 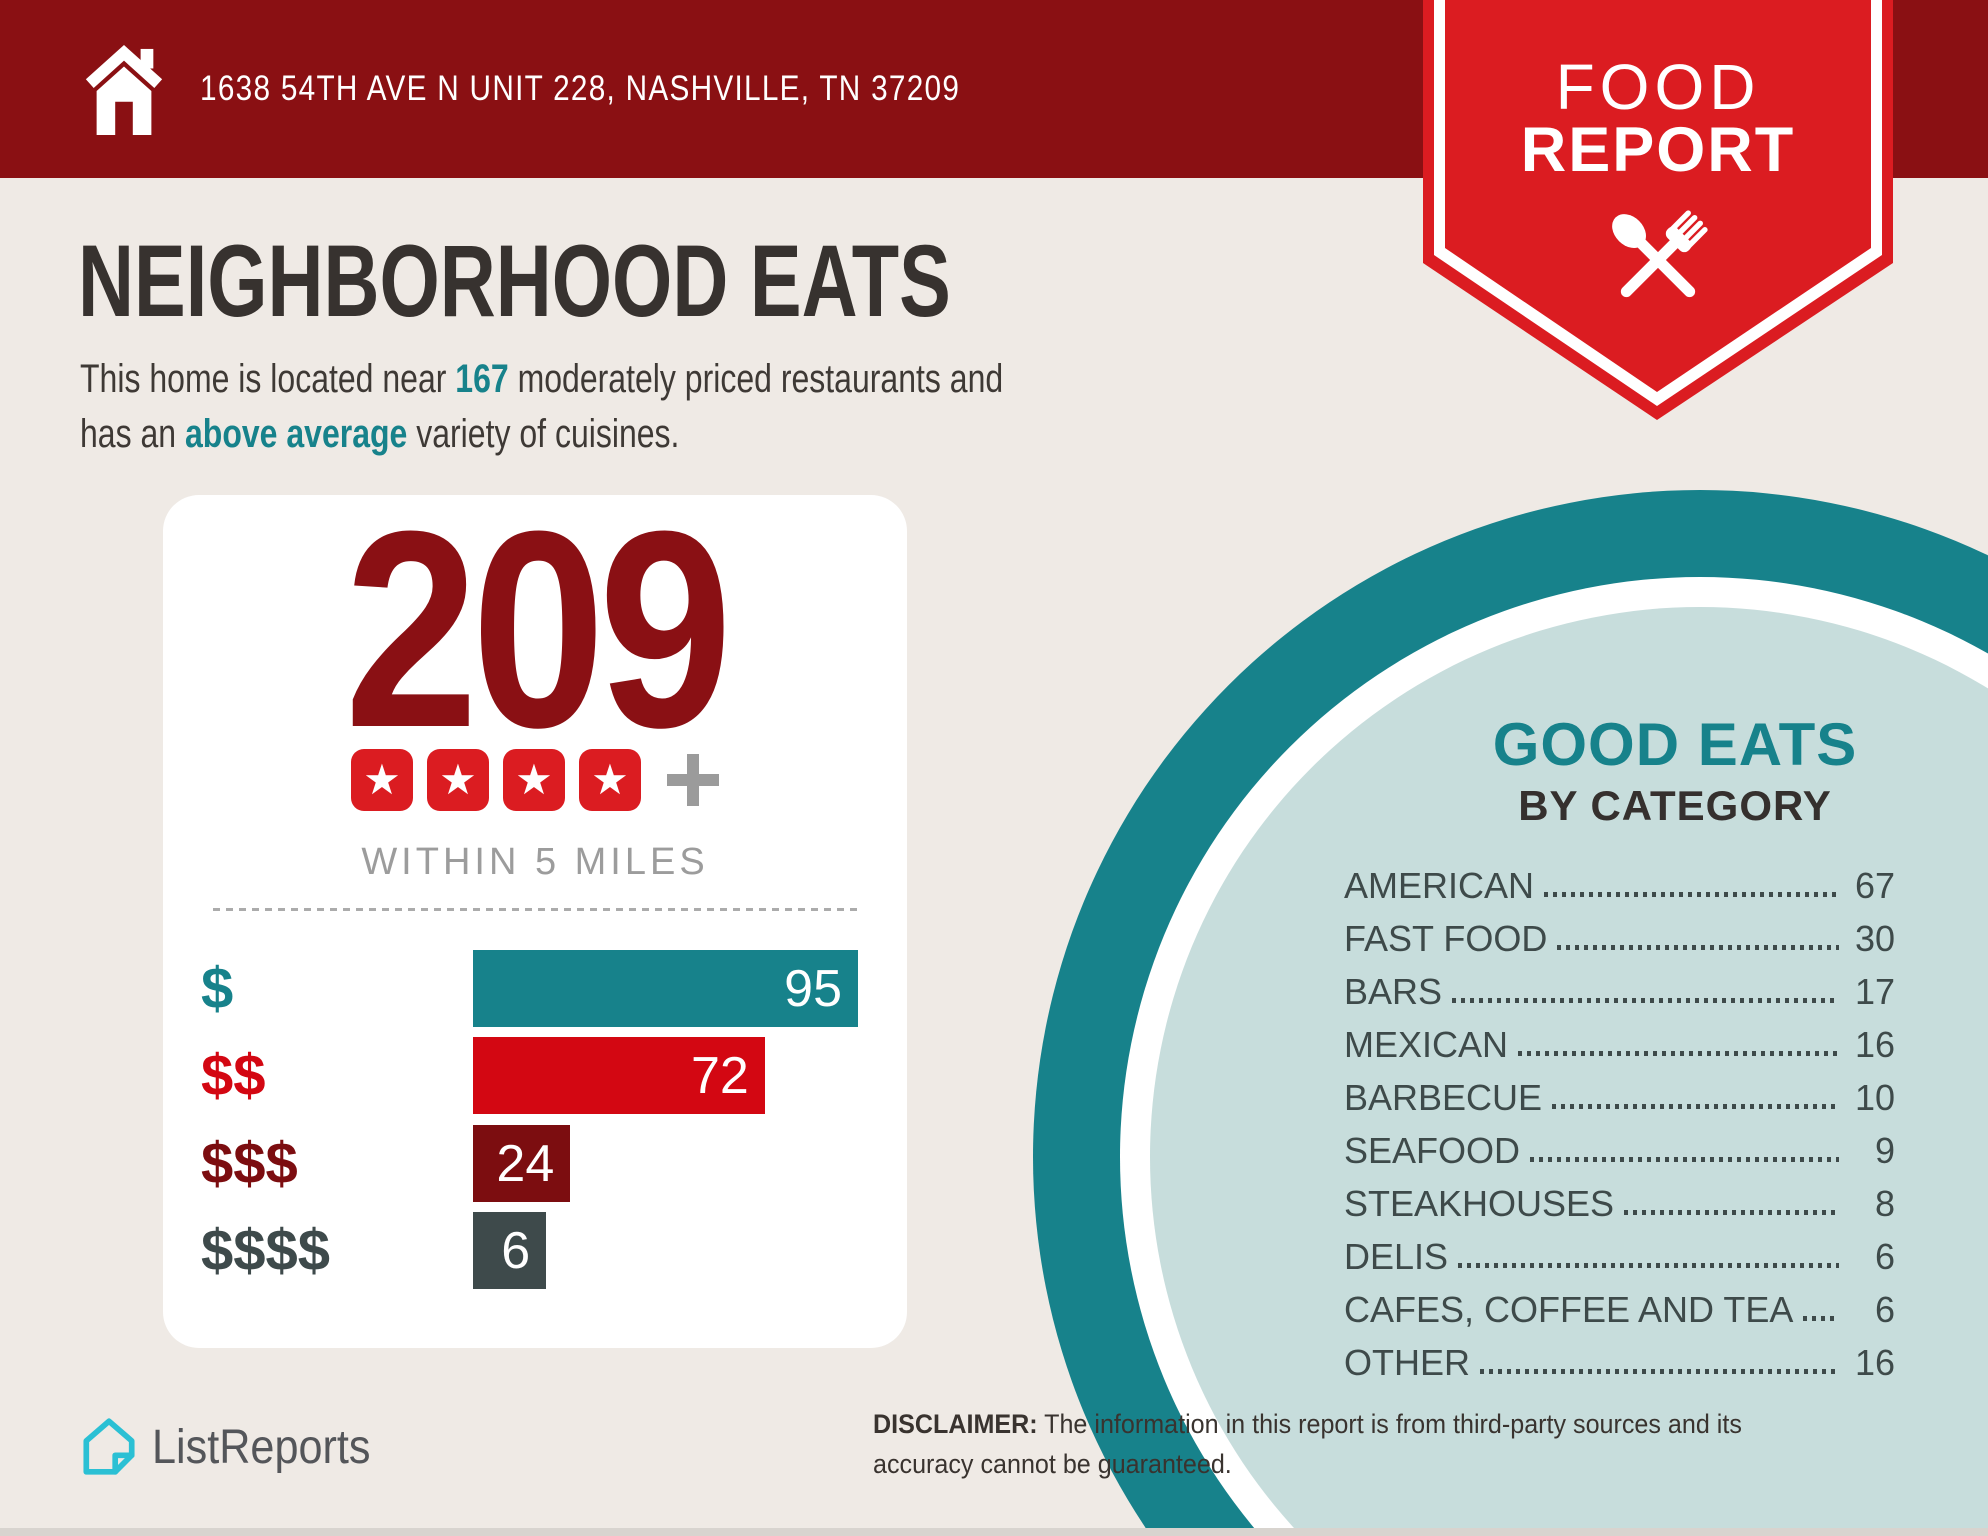 I want to click on category-label: FAST FOOD, so click(x=1446, y=938).